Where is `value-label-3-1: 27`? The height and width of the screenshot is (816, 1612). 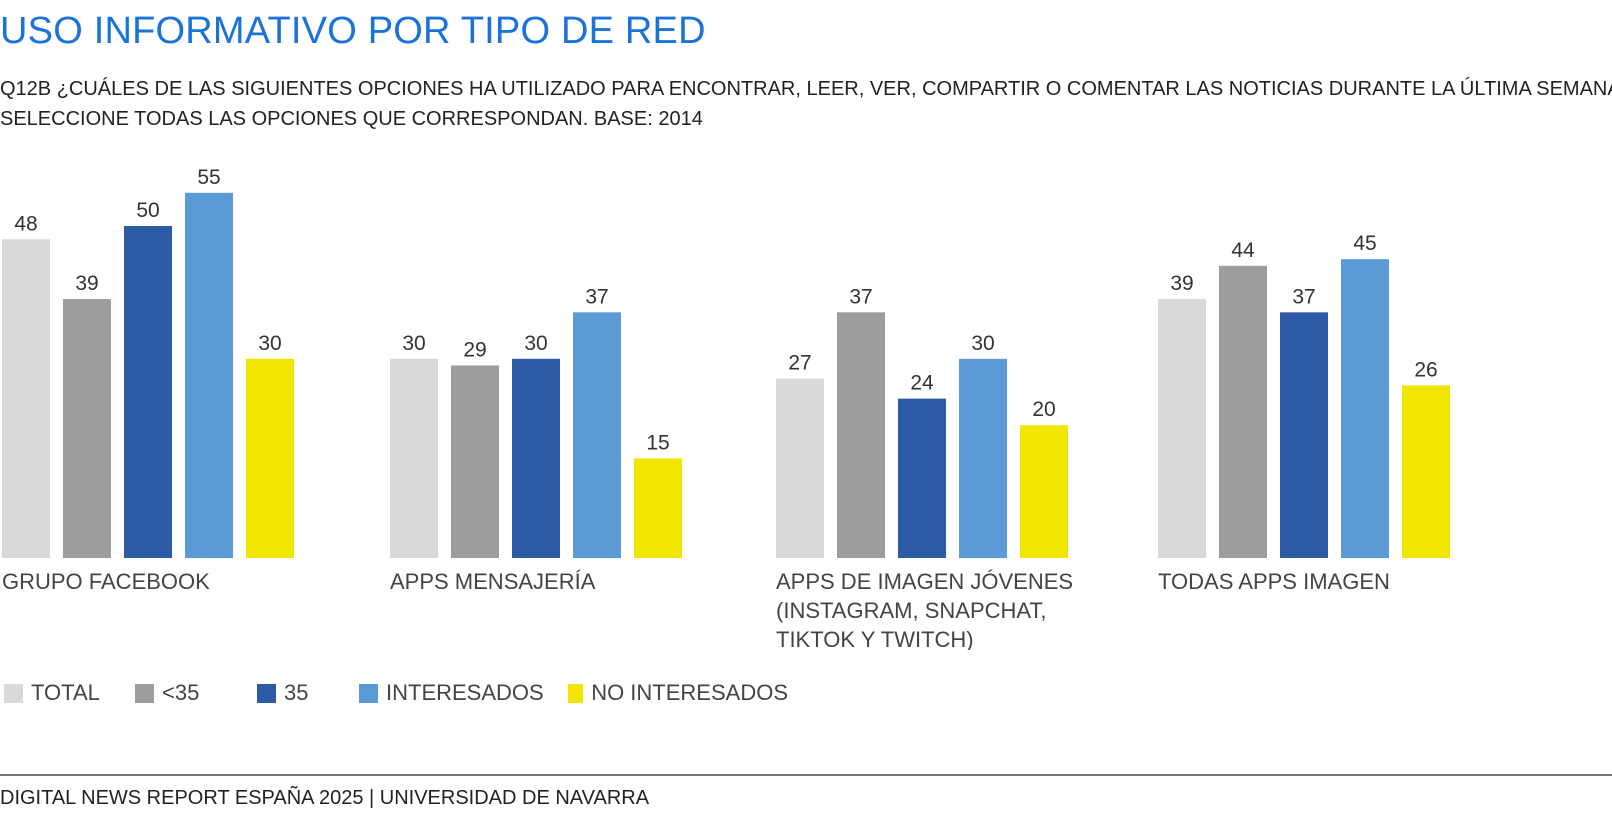 value-label-3-1: 27 is located at coordinates (799, 363).